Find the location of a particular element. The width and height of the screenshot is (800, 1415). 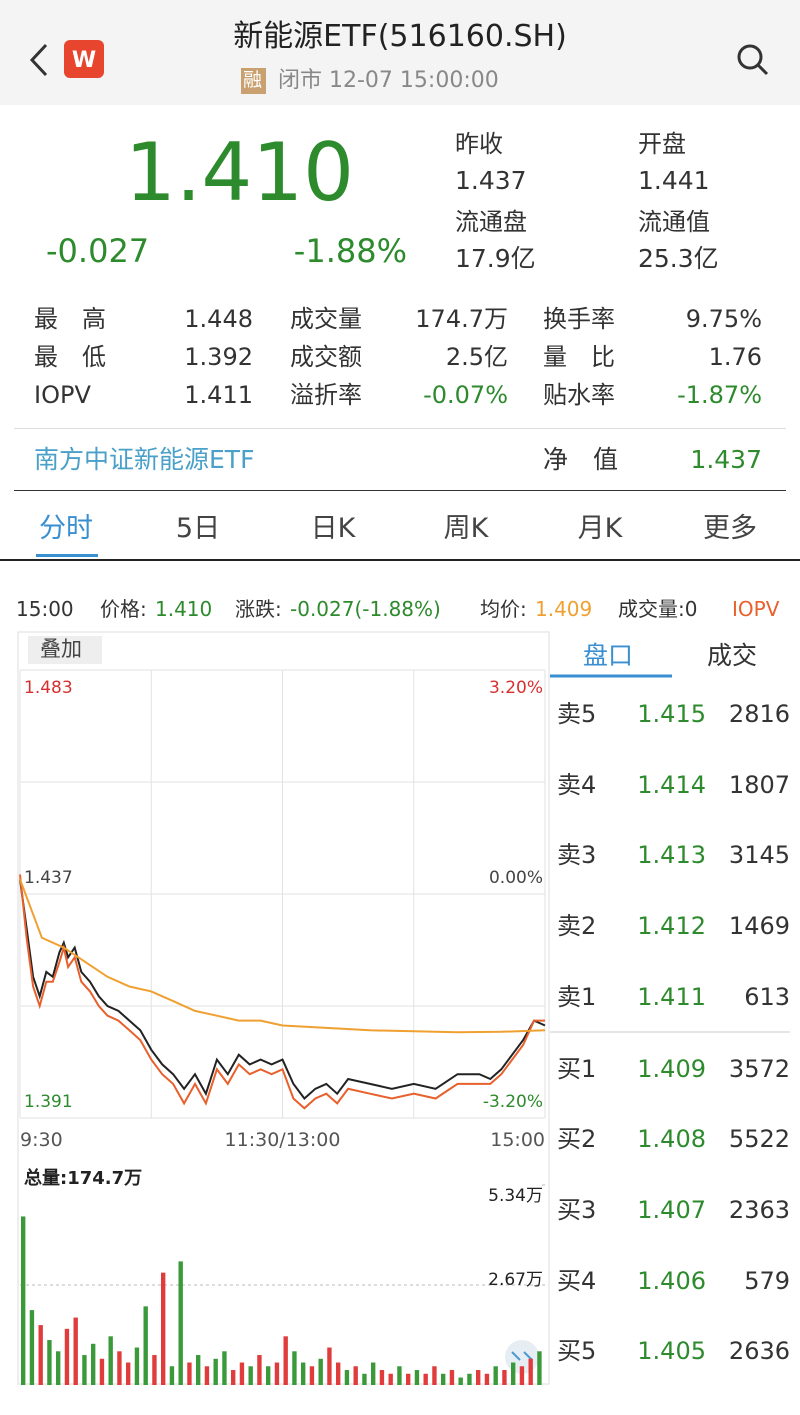

book-label: 买2 is located at coordinates (577, 1139).